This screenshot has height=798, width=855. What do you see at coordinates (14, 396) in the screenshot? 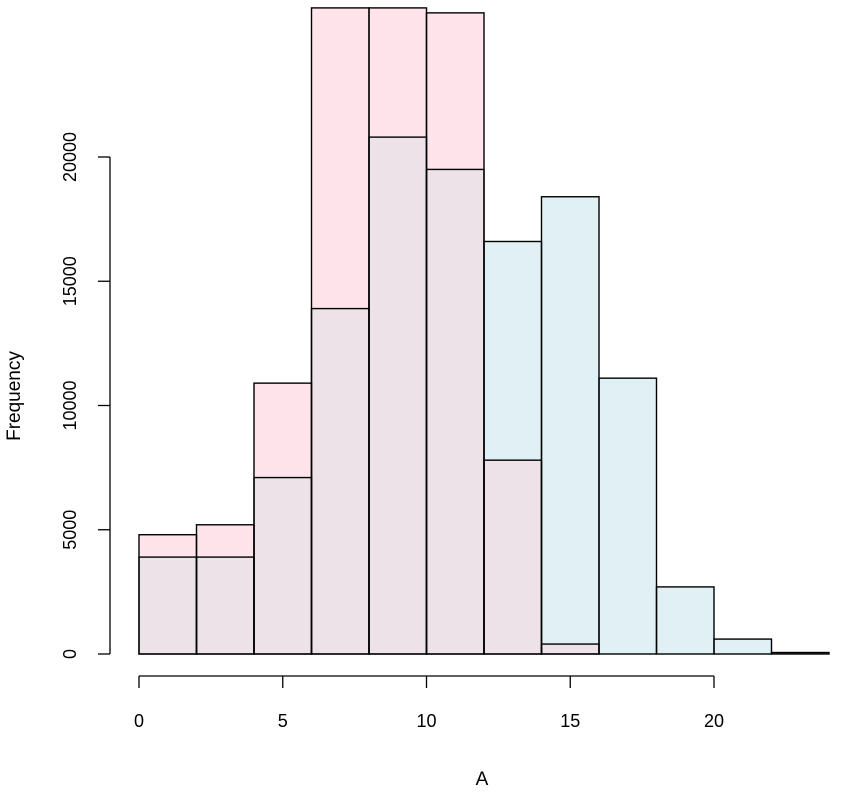
I see `y-axis-title: Frequency` at bounding box center [14, 396].